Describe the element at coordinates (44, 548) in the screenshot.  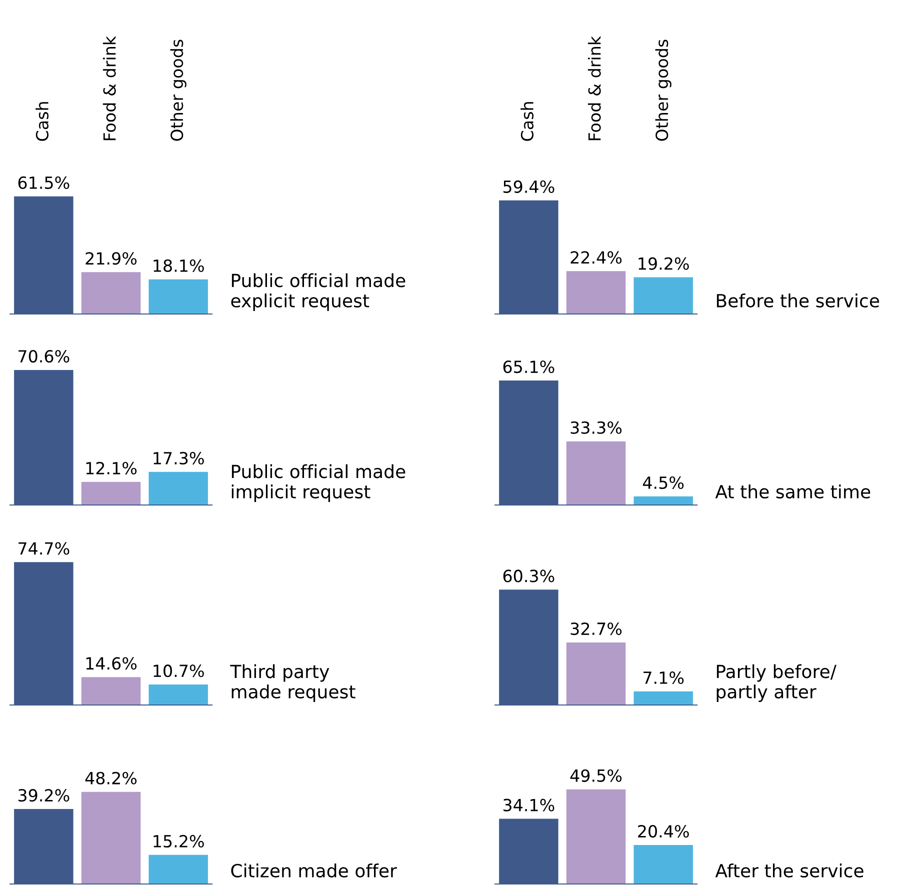
I see `data-label: 74.7%` at that location.